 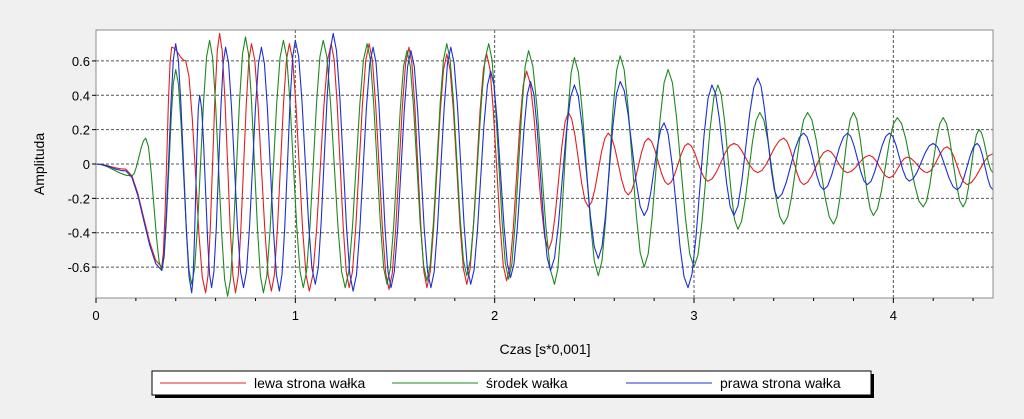 What do you see at coordinates (81, 130) in the screenshot?
I see `y-tick-label: 0.2` at bounding box center [81, 130].